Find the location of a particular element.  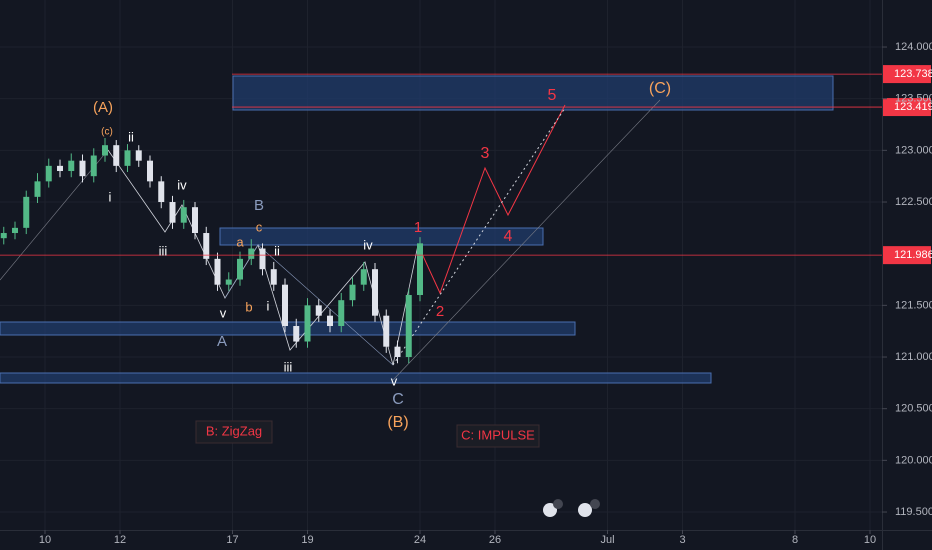

wave-label: (A) is located at coordinates (103, 107).